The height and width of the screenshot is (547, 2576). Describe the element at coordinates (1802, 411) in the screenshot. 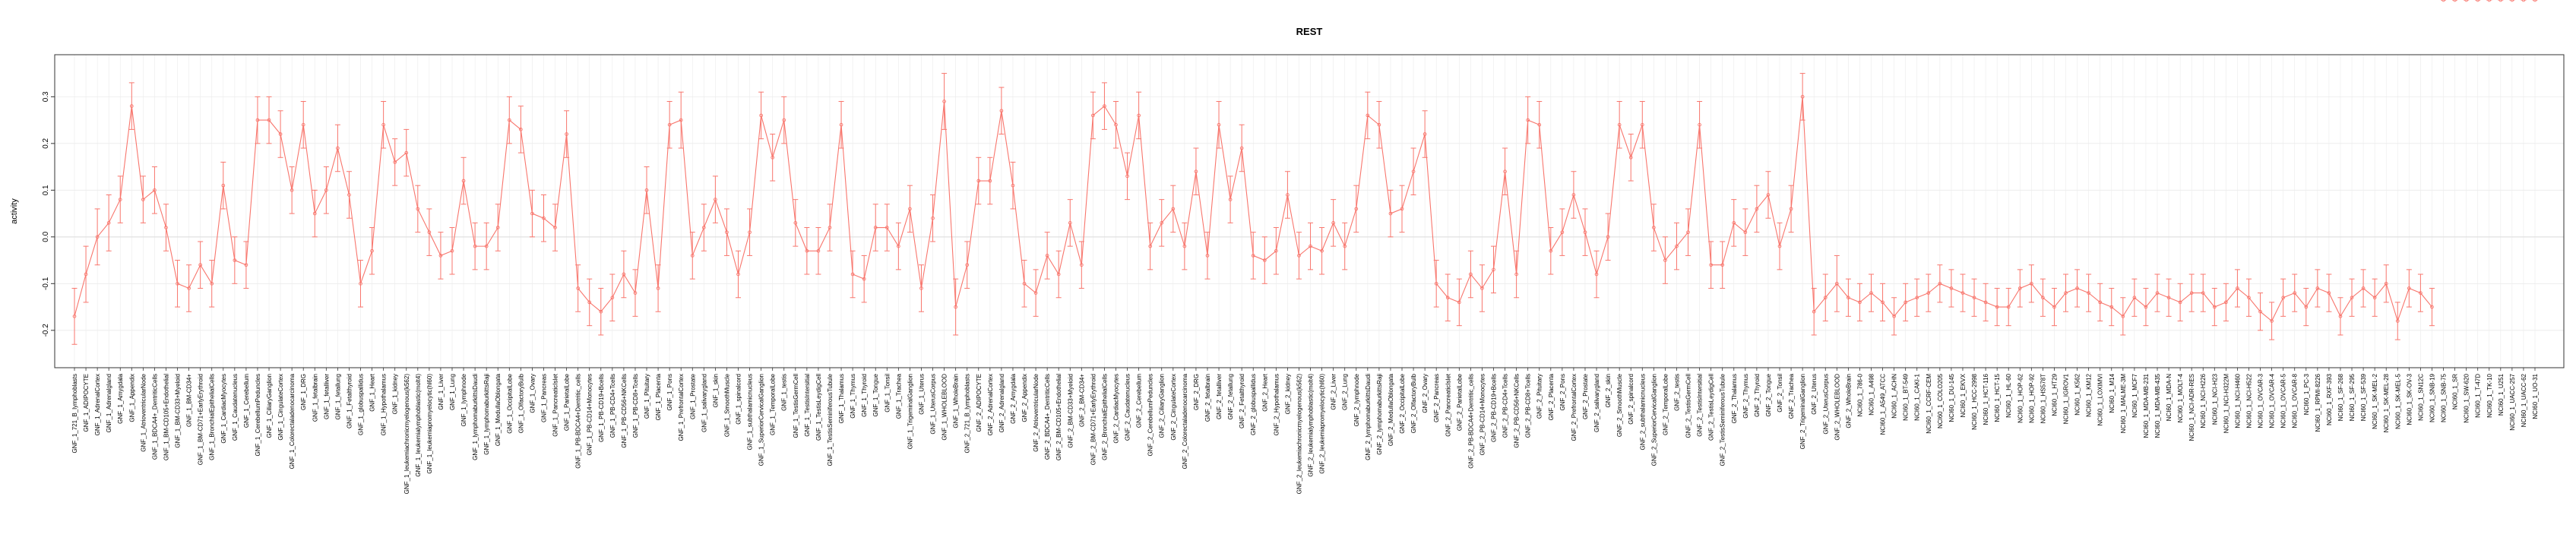

I see `x-tick-label: GNF_2_TrigeminalGanglion` at that location.